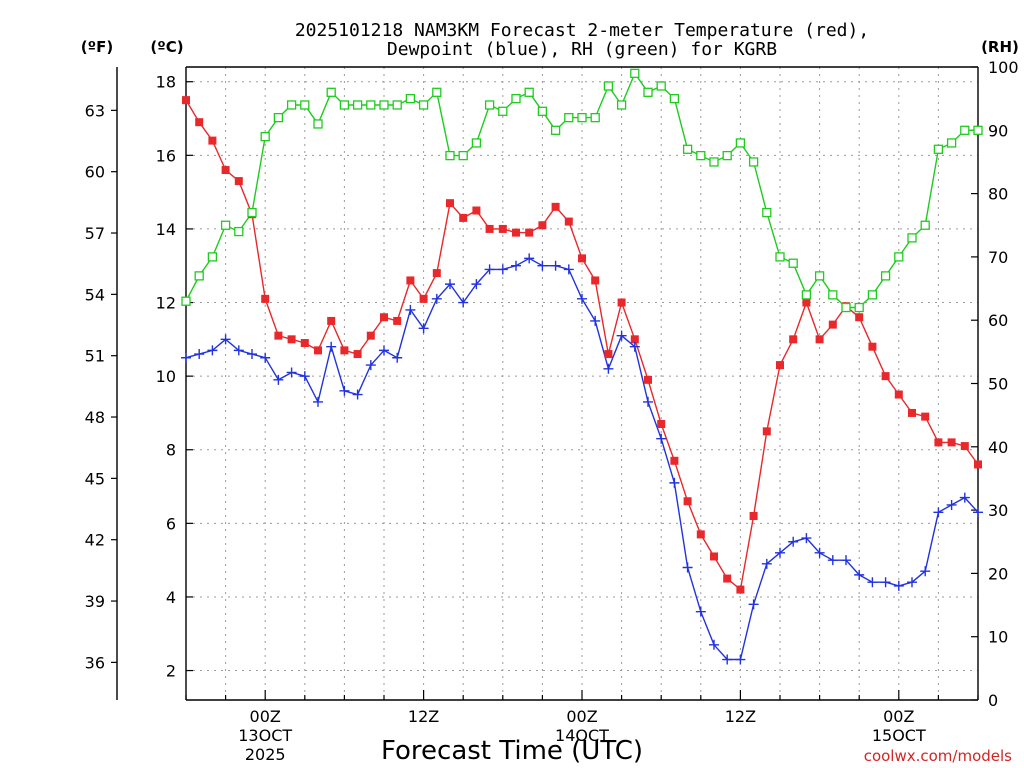 Image resolution: width=1024 pixels, height=768 pixels. What do you see at coordinates (95, 233) in the screenshot?
I see `fahrenheit-tick-label: 57` at bounding box center [95, 233].